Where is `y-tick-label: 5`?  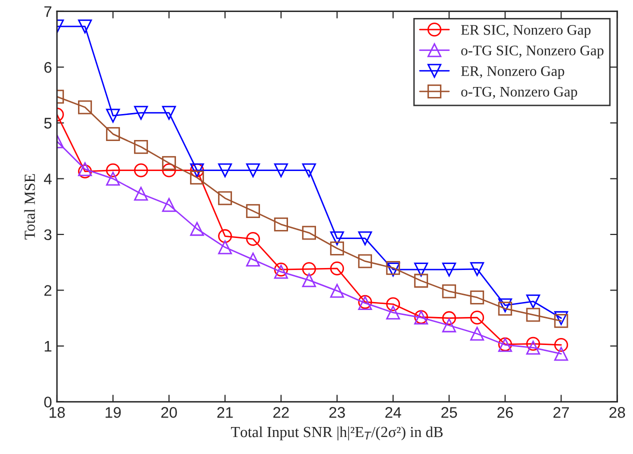 y-tick-label: 5 is located at coordinates (48, 123).